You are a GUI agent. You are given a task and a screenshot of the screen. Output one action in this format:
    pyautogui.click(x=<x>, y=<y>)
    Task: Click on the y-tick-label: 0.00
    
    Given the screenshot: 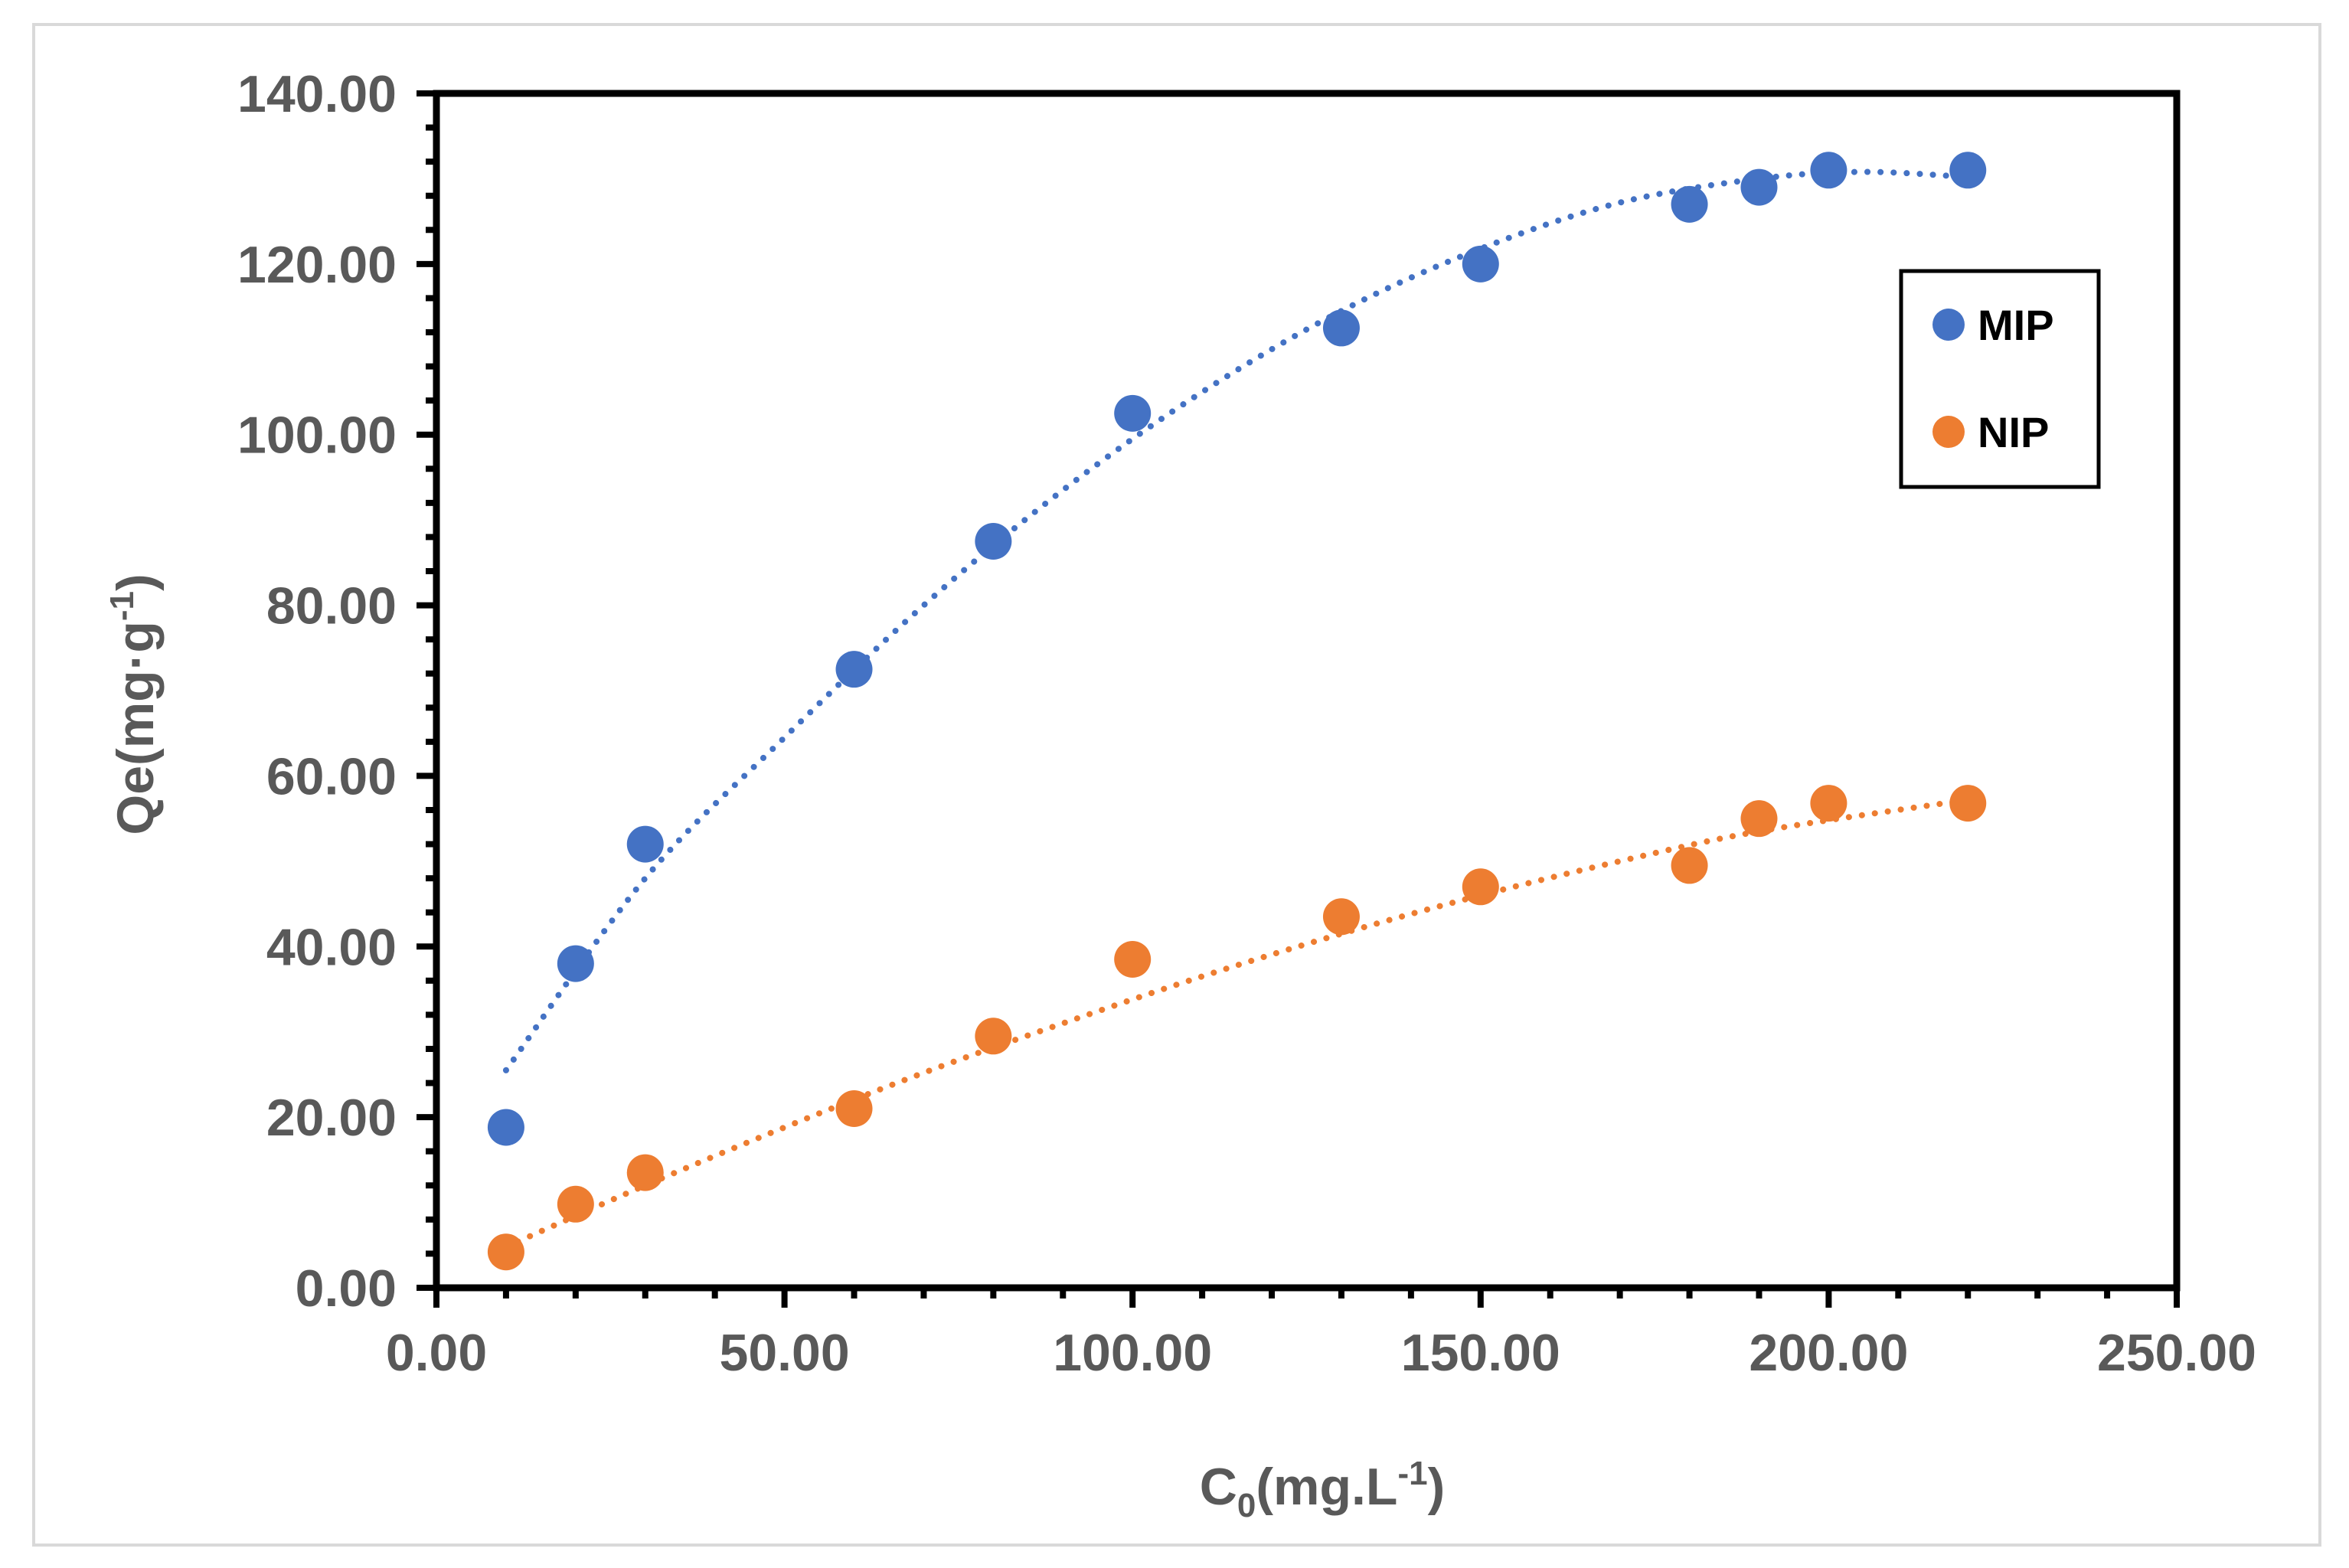 What is the action you would take?
    pyautogui.click(x=346, y=1288)
    